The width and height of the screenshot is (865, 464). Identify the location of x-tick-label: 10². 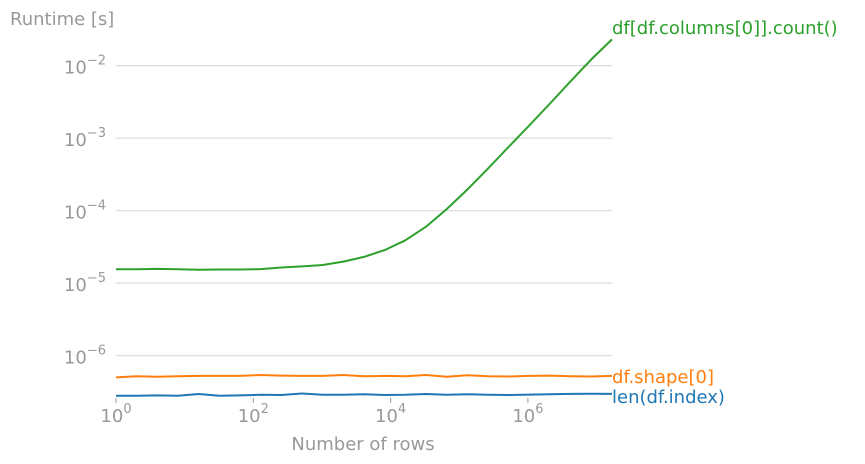
(253, 414).